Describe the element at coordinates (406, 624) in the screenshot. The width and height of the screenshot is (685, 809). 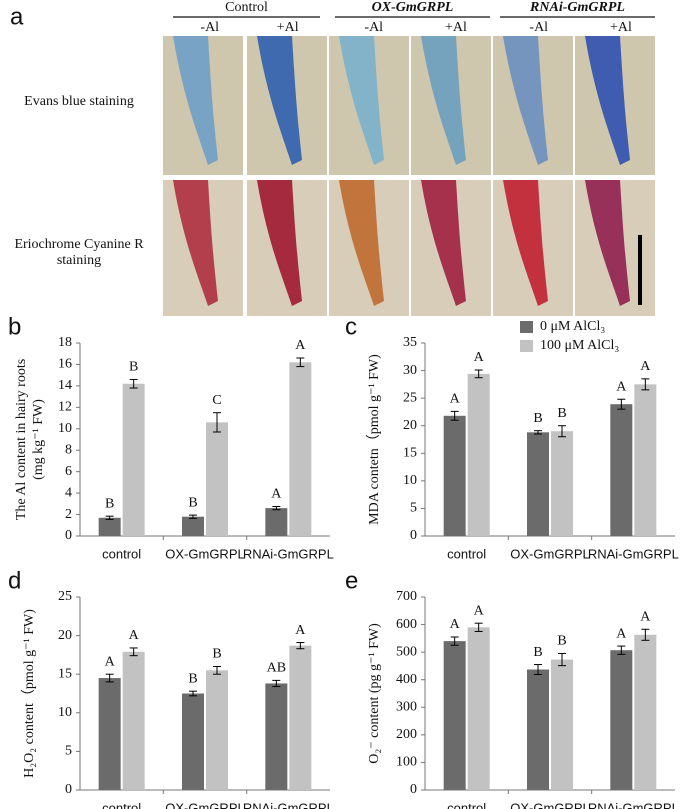
I see `y-tick-label: 600` at that location.